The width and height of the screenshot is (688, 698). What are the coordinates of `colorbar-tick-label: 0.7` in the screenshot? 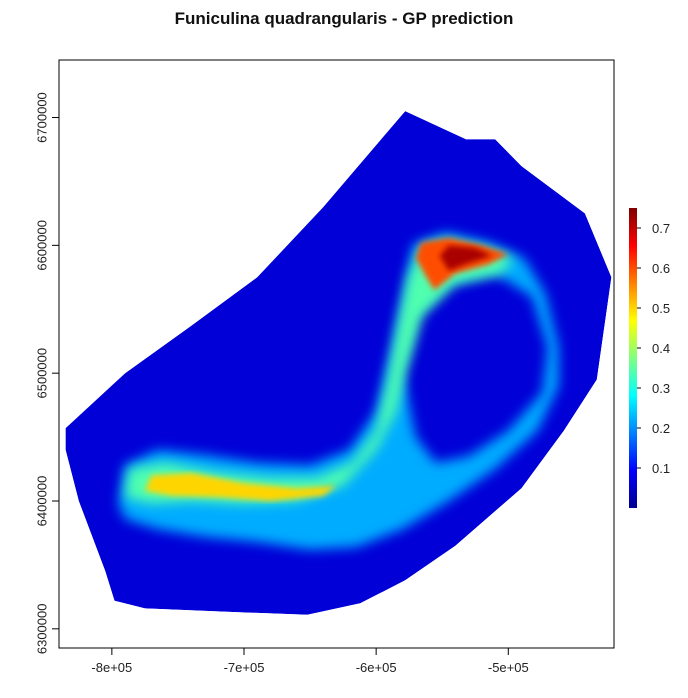 It's located at (661, 228).